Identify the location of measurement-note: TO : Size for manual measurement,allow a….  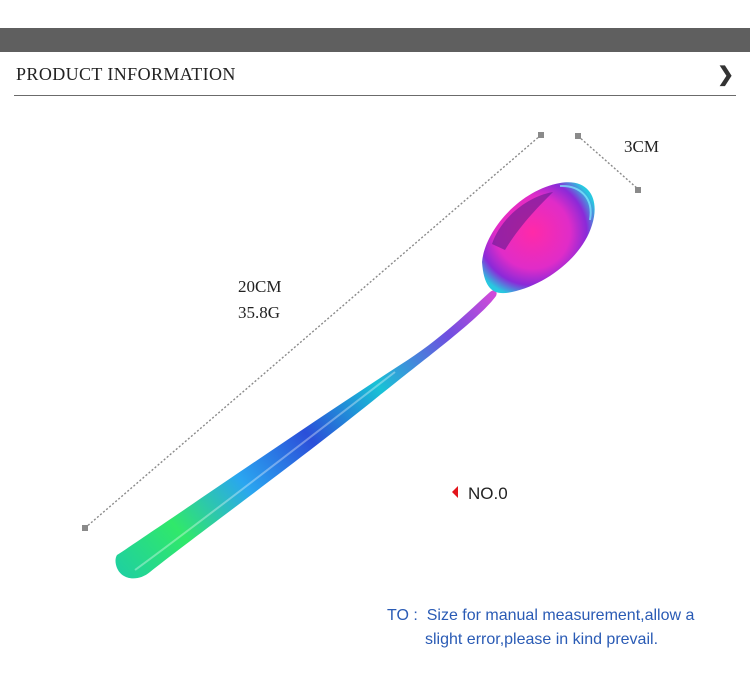
(540, 628).